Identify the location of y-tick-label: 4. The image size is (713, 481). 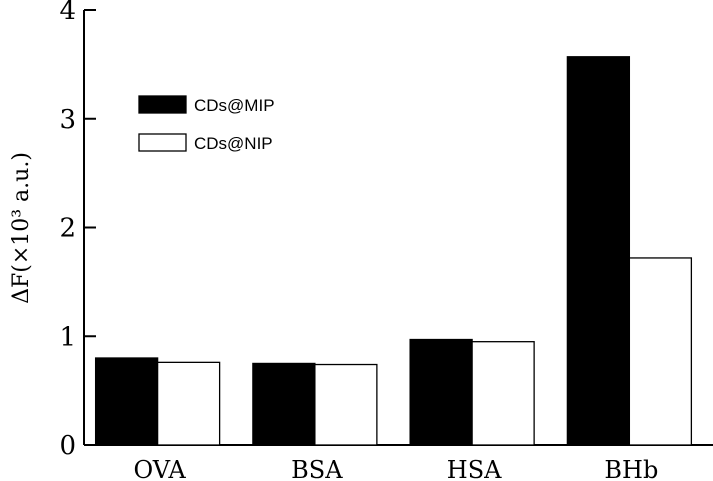
(67, 13).